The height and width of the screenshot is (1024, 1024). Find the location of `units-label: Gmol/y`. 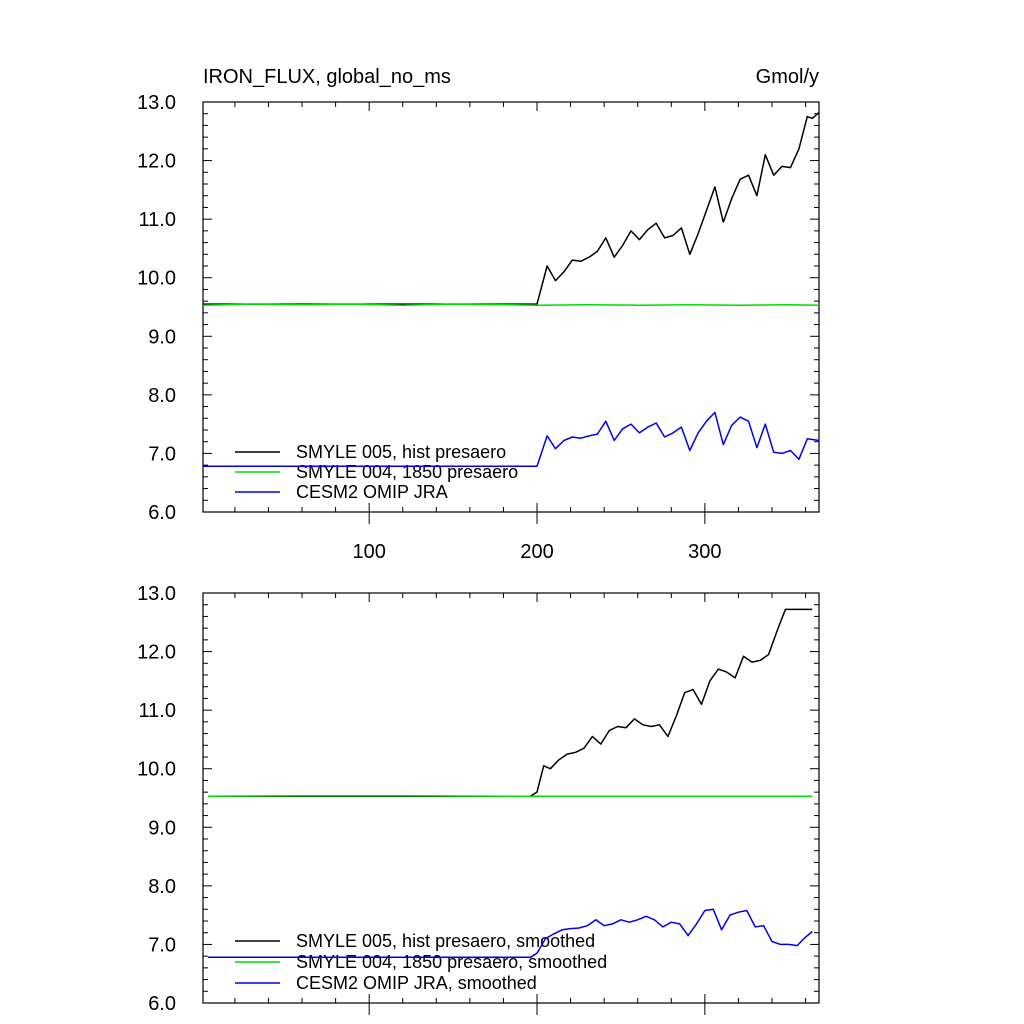

units-label: Gmol/y is located at coordinates (787, 77).